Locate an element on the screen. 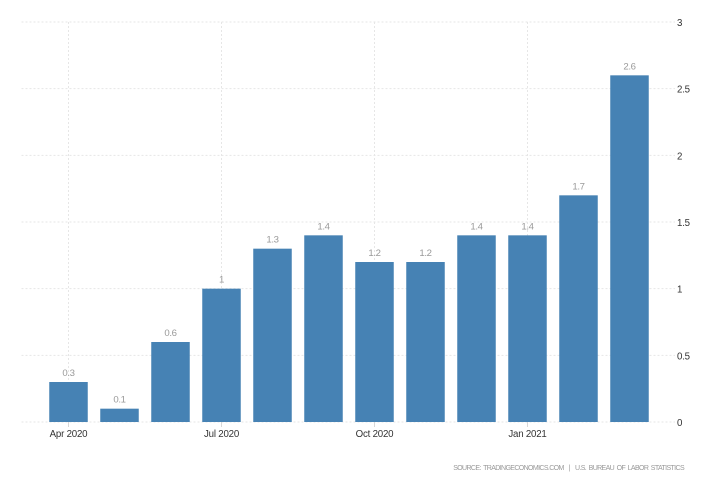 The image size is (728, 485). svg-text: Oct 2020 is located at coordinates (375, 434).